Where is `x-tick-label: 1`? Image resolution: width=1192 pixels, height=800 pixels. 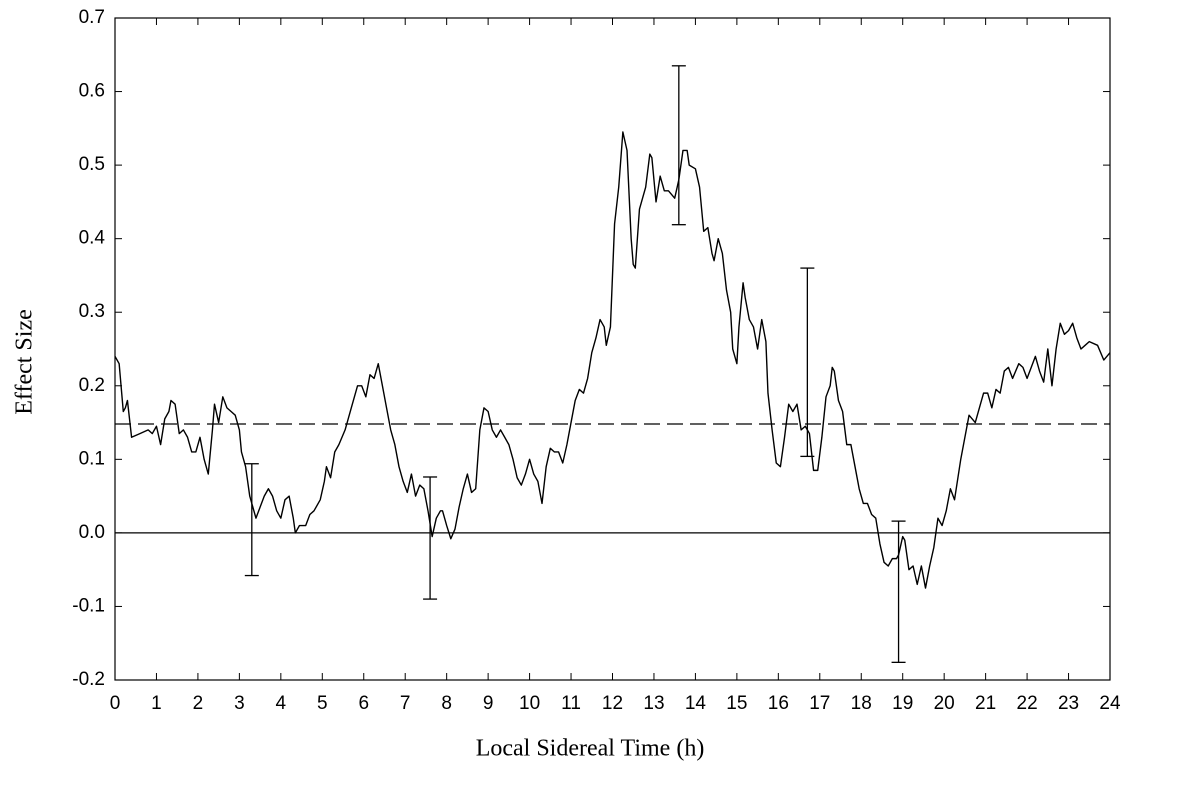
x-tick-label: 1 is located at coordinates (156, 703).